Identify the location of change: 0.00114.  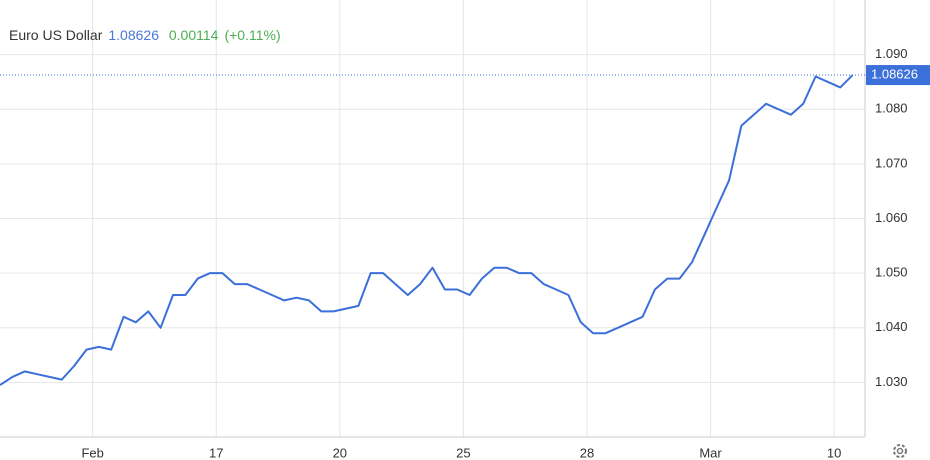
(193, 35).